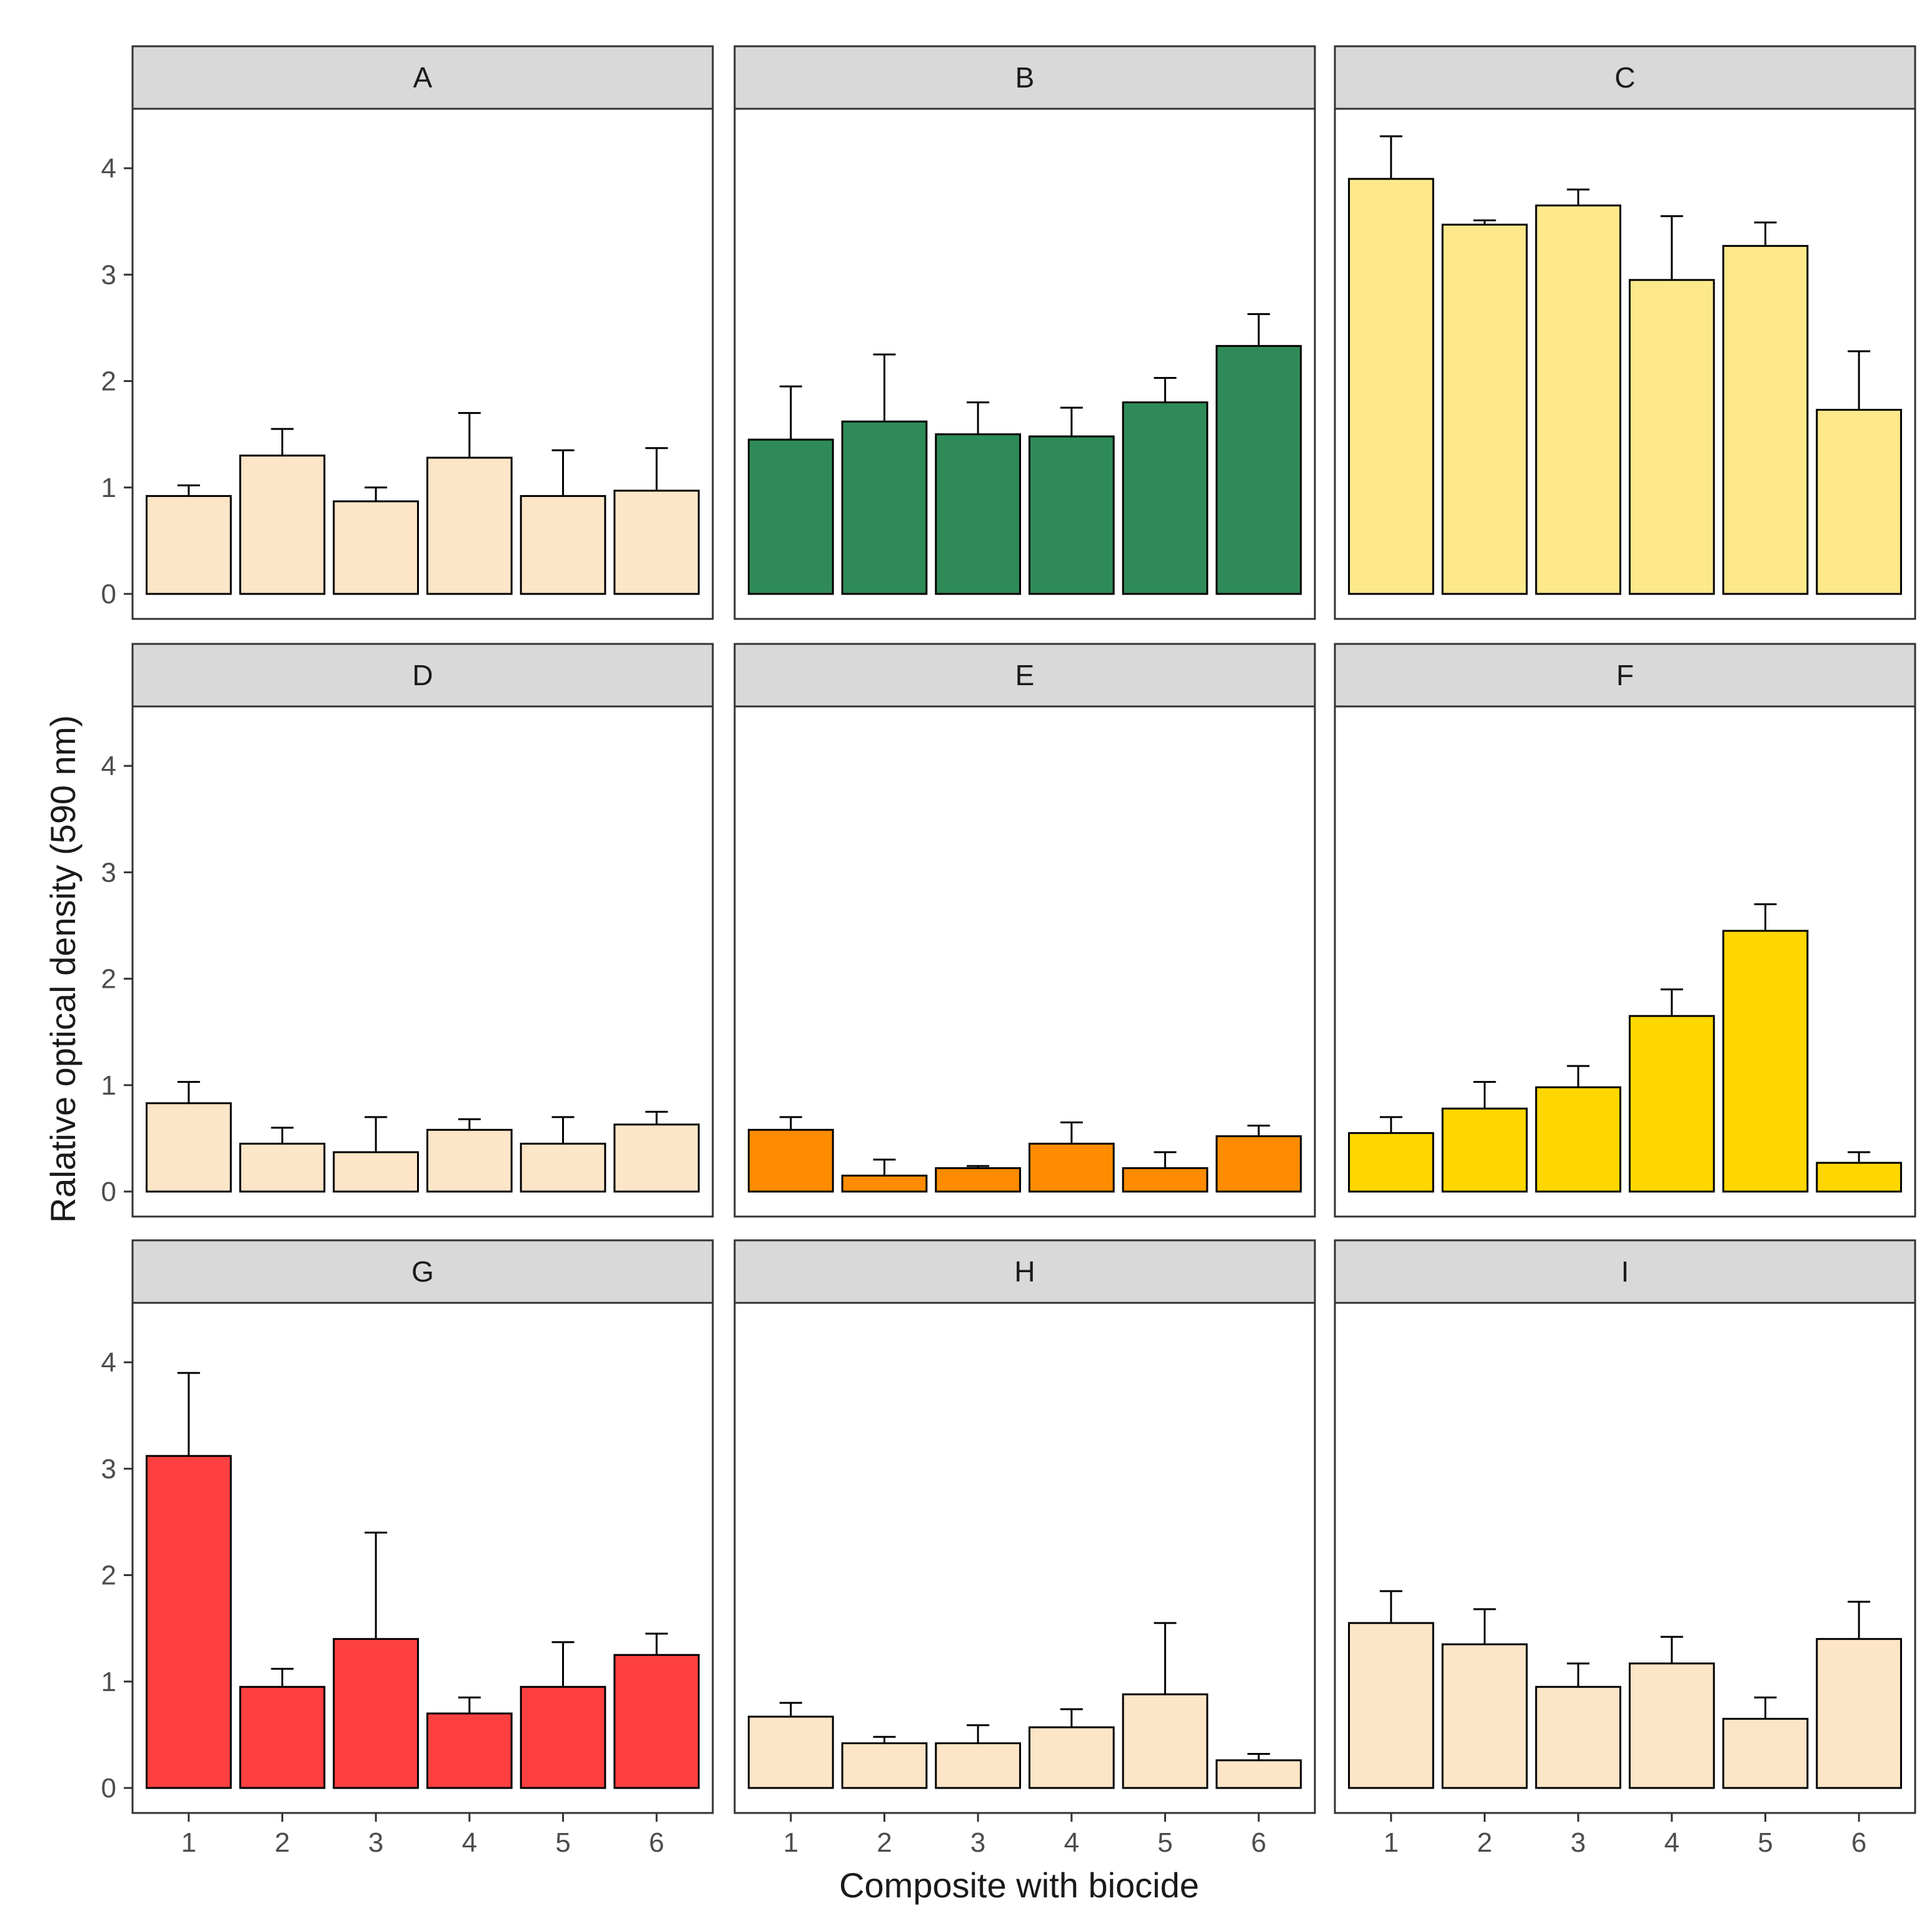 The image size is (1932, 1913). I want to click on strip-G, so click(422, 1271).